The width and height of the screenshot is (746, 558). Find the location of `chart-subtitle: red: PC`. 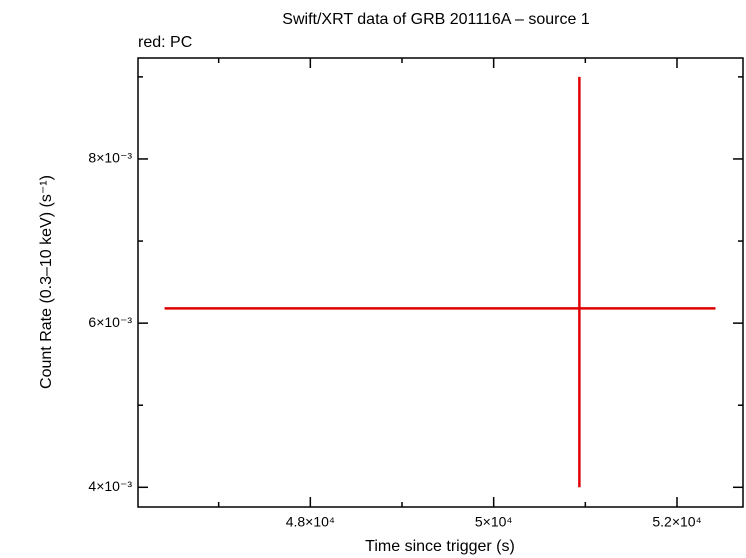

chart-subtitle: red: PC is located at coordinates (165, 42).